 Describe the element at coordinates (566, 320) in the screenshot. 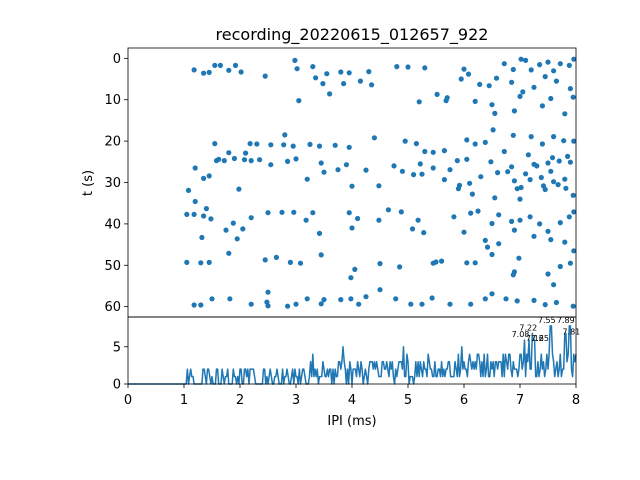

I see `peak-label: 7.89` at that location.